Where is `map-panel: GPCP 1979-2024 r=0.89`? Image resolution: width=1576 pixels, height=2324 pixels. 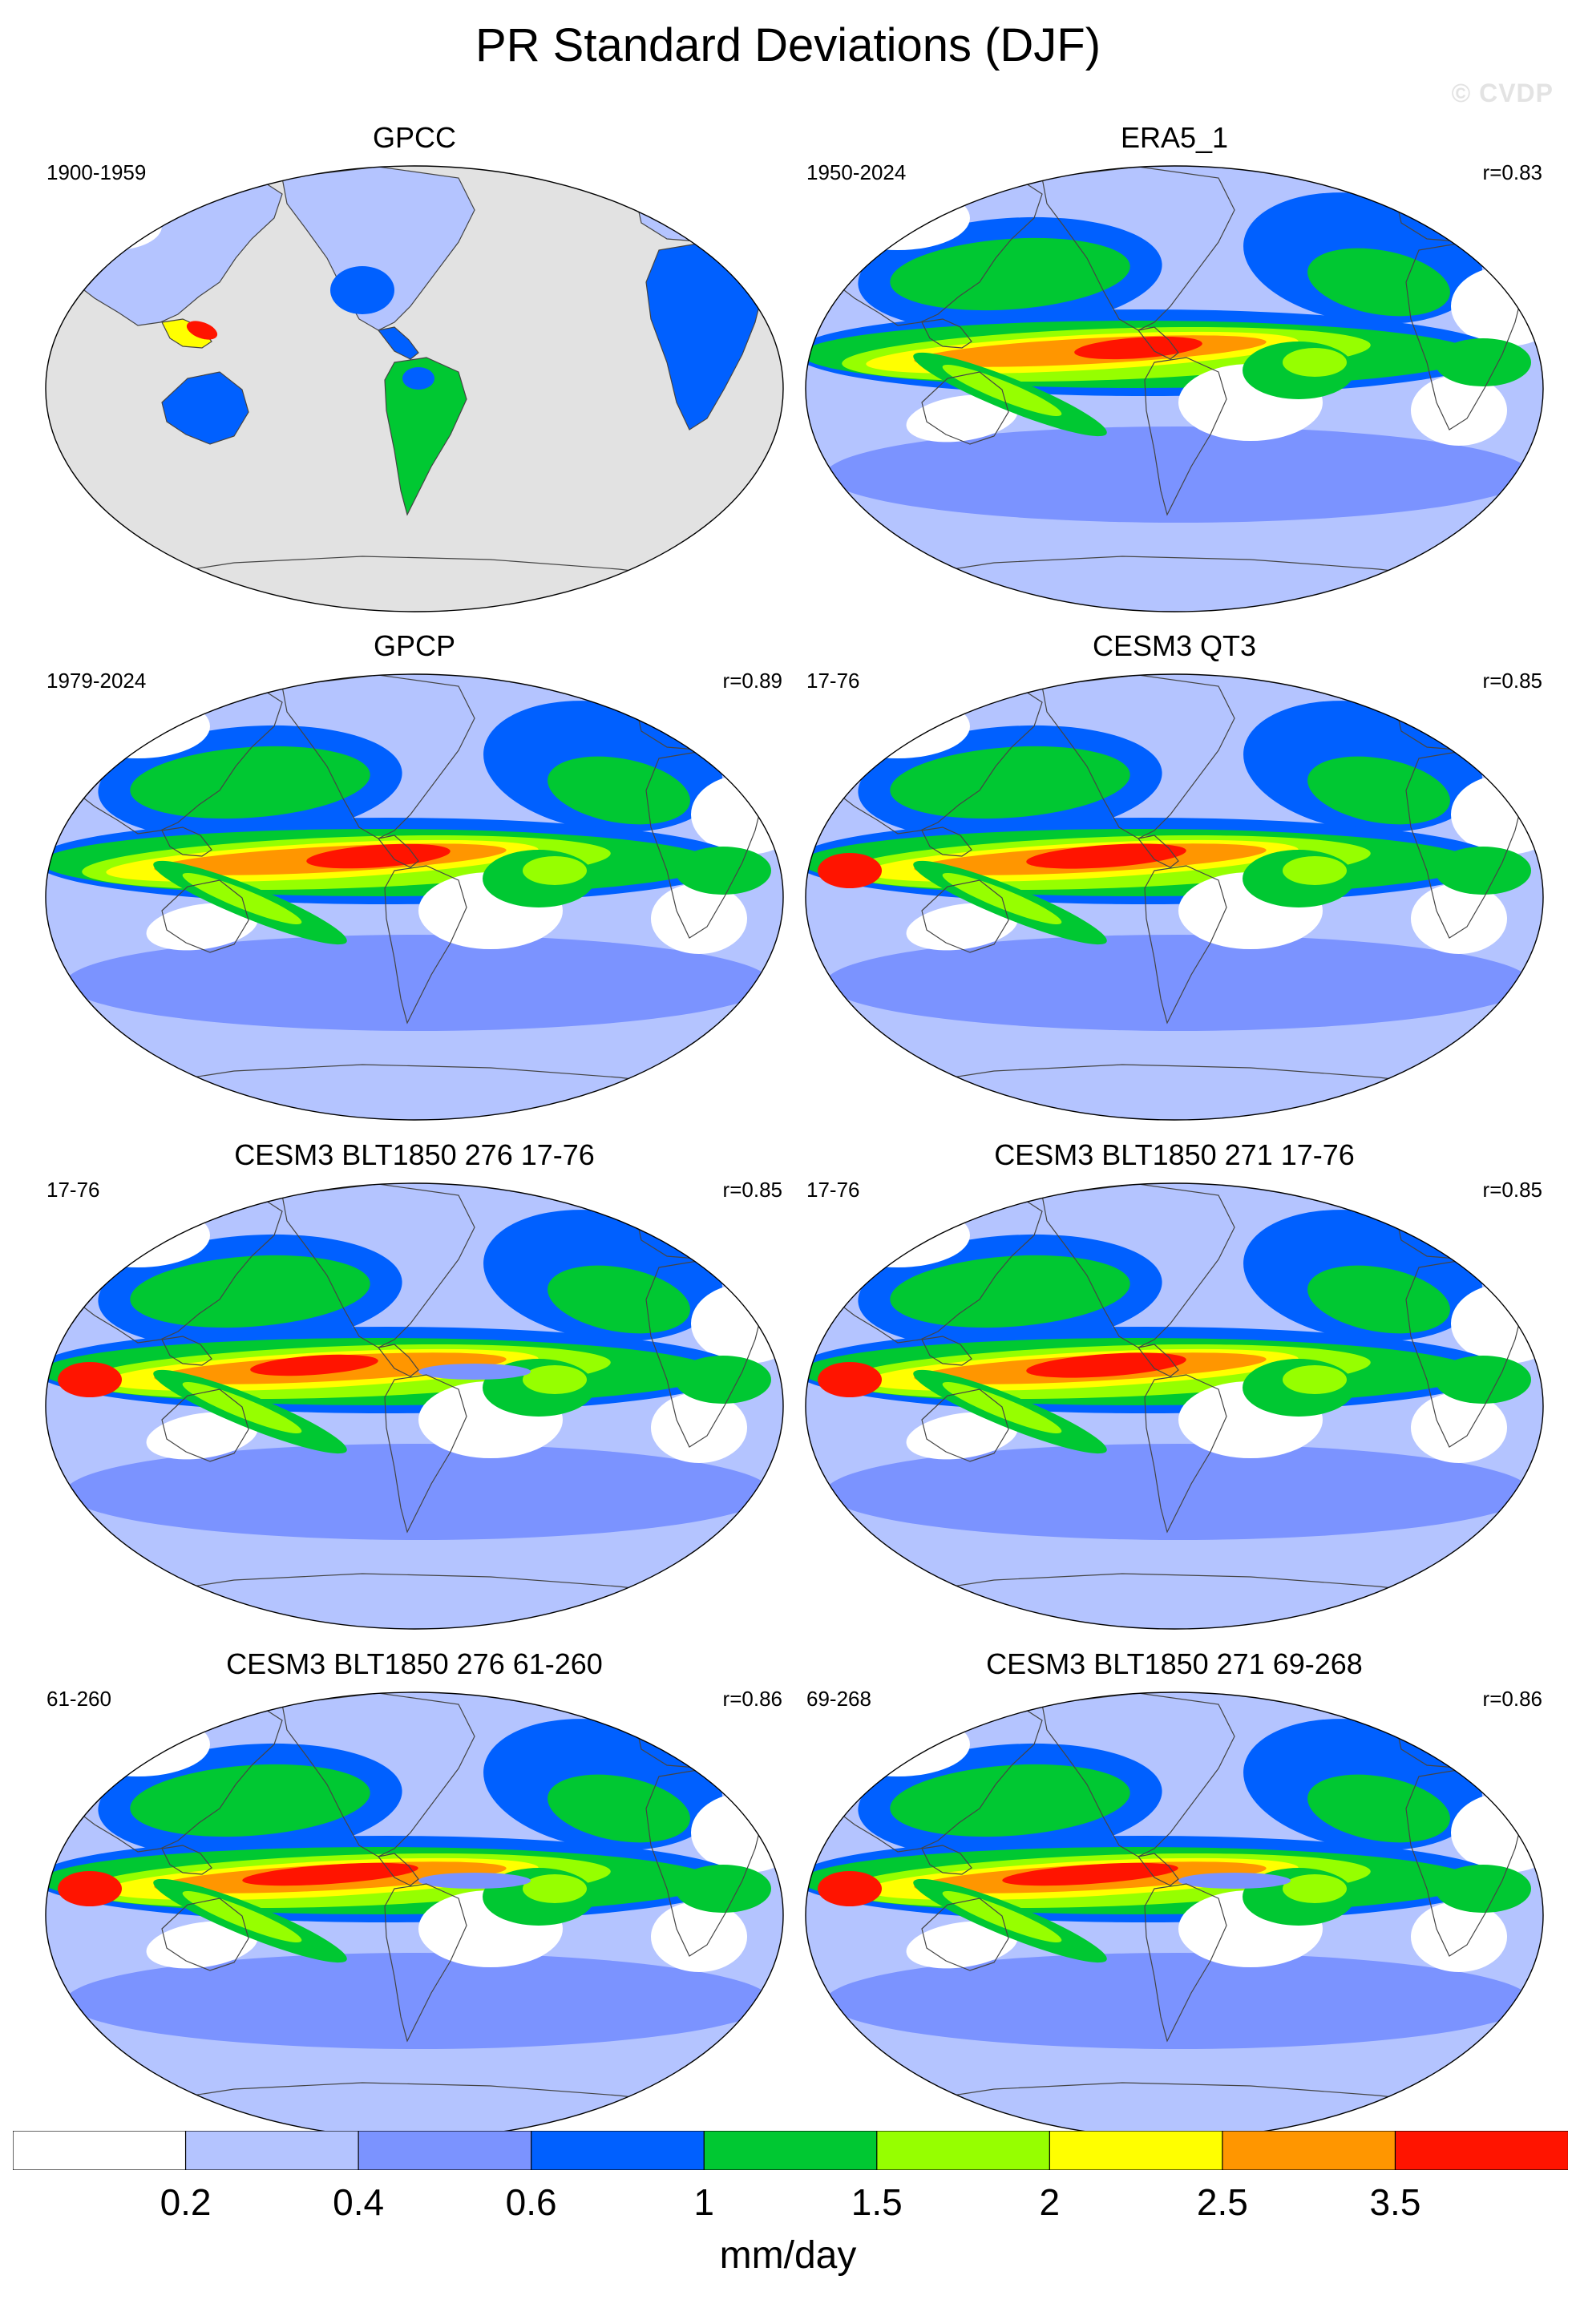 map-panel: GPCP 1979-2024 r=0.89 is located at coordinates (414, 877).